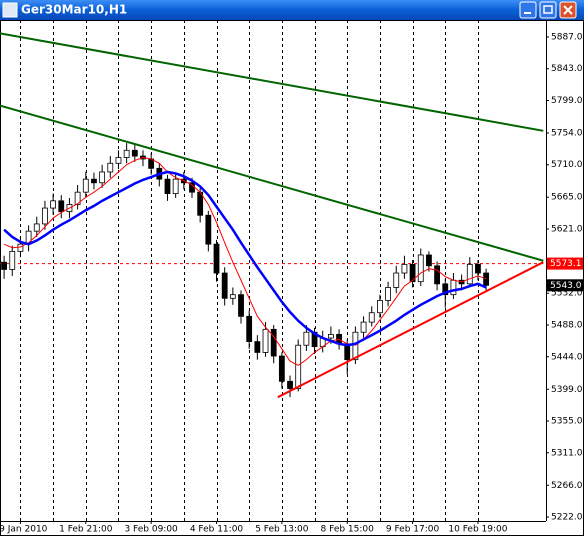 The height and width of the screenshot is (536, 584). I want to click on title-bar, so click(292, 10).